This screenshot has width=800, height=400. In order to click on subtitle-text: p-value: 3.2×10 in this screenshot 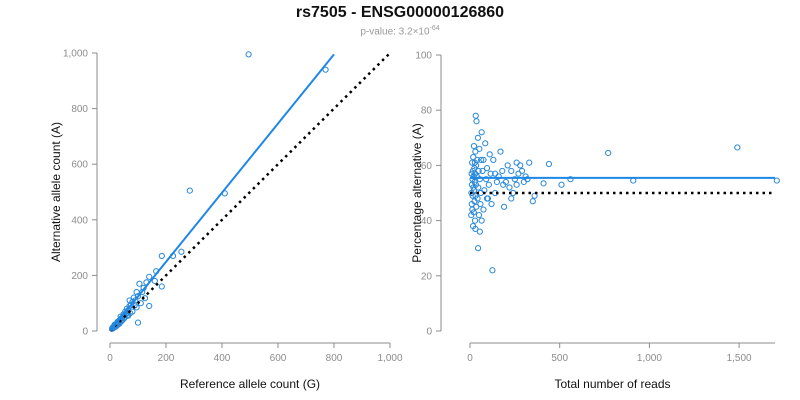, I will do `click(395, 32)`.